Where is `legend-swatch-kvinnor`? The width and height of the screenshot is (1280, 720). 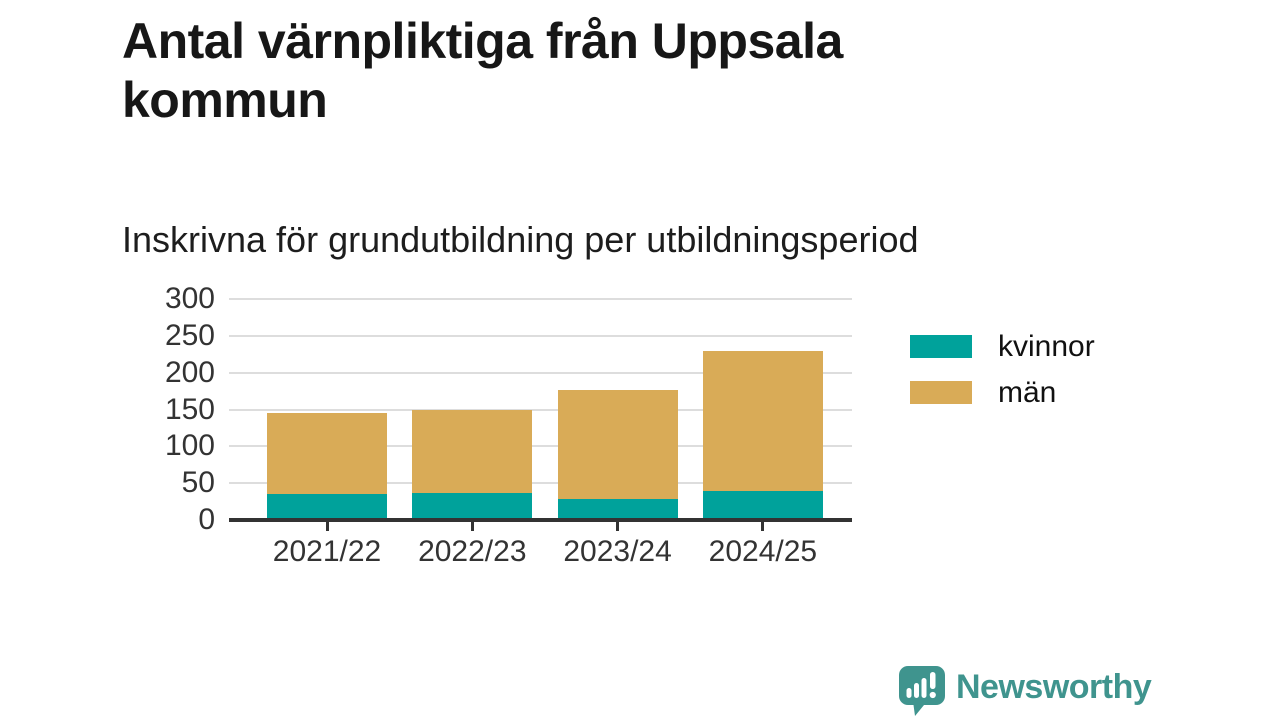
legend-swatch-kvinnor is located at coordinates (941, 346).